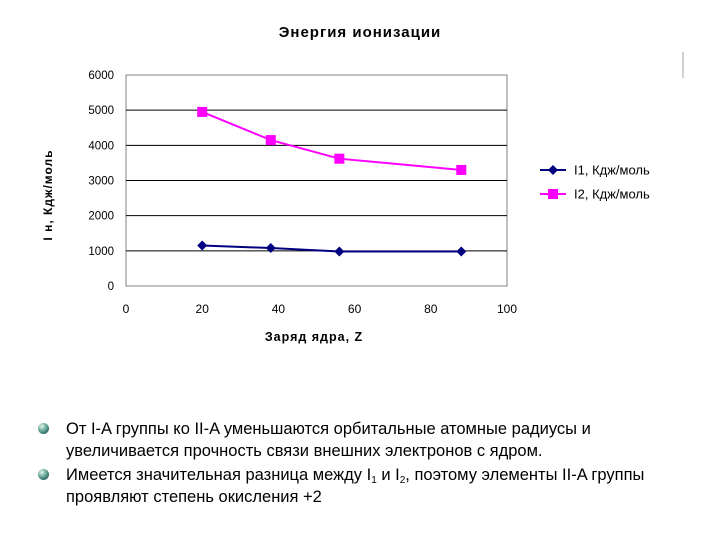  I want to click on x-tick-label: 100, so click(507, 309).